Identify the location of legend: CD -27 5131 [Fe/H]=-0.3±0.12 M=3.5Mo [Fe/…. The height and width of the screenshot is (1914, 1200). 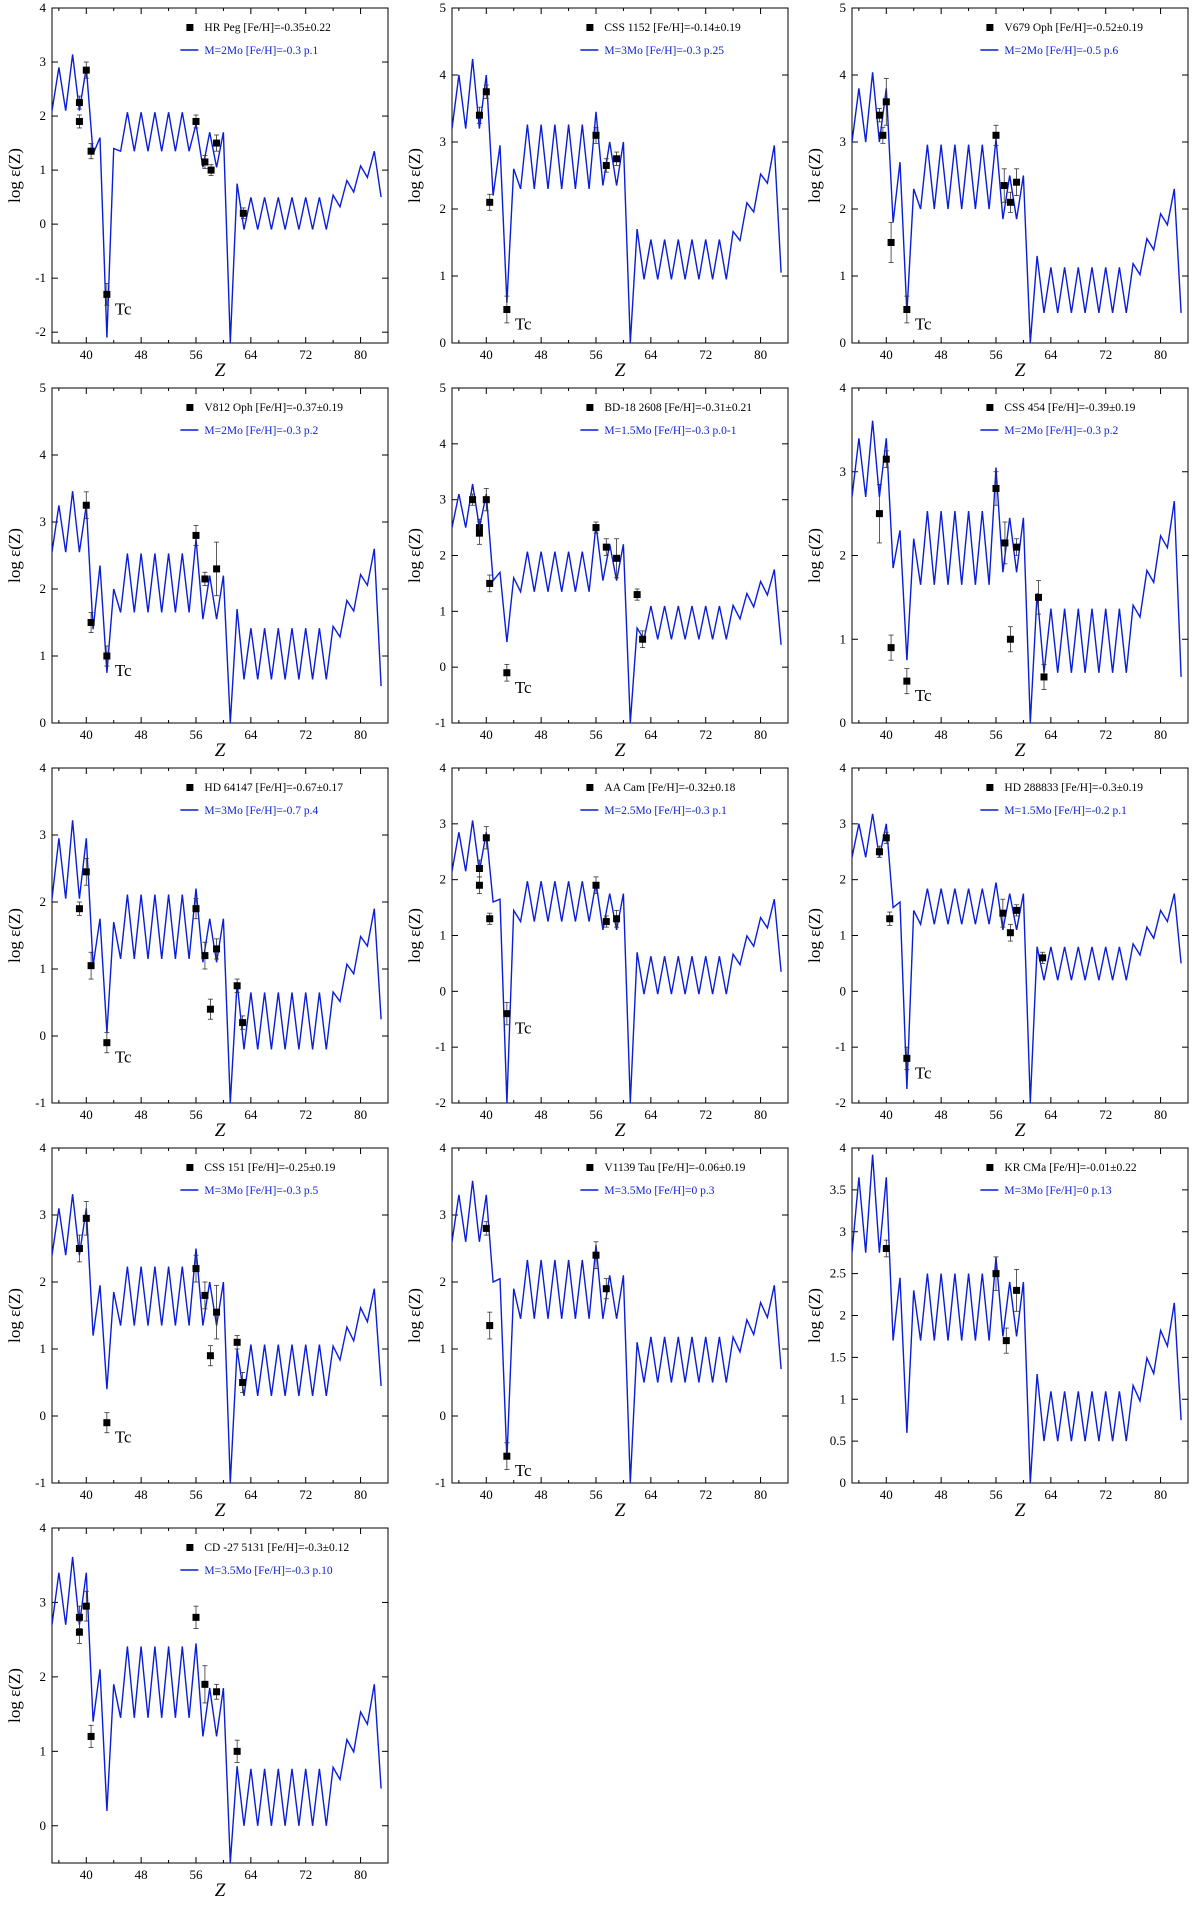
(264, 1559).